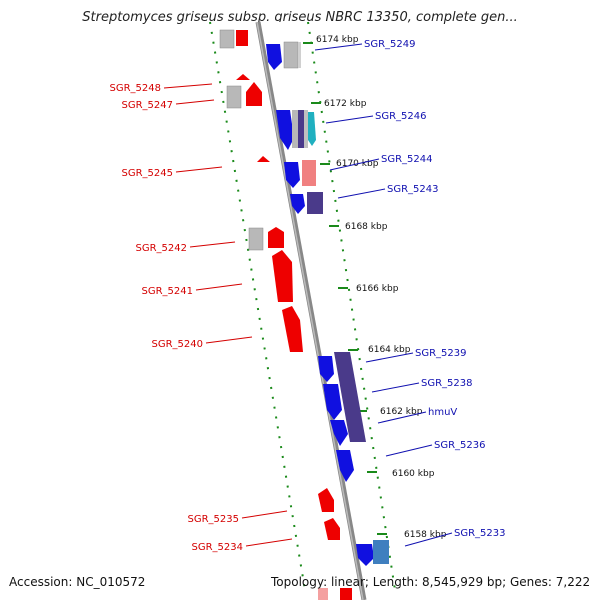  What do you see at coordinates (218, 547) in the screenshot?
I see `gene-label: SGR_5234` at bounding box center [218, 547].